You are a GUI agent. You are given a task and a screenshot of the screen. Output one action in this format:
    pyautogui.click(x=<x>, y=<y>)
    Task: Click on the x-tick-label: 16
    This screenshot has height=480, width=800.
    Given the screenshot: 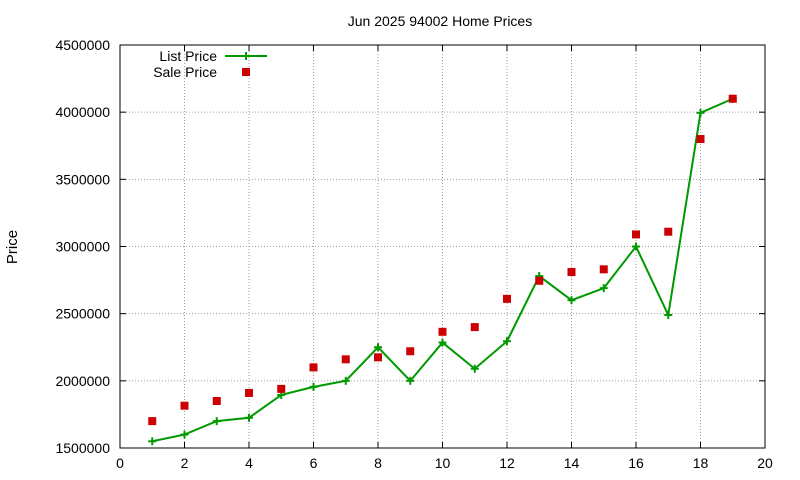 What is the action you would take?
    pyautogui.click(x=636, y=463)
    